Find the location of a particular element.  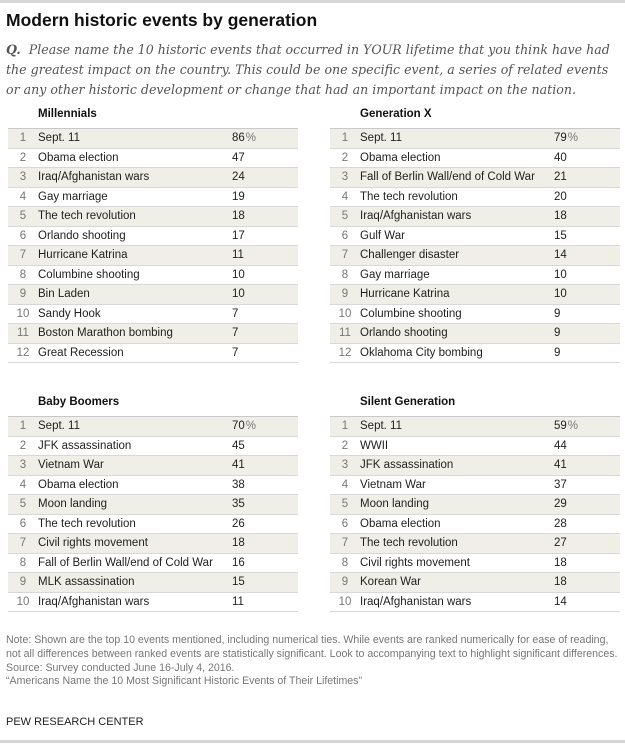

percent-value: 70% is located at coordinates (265, 426).